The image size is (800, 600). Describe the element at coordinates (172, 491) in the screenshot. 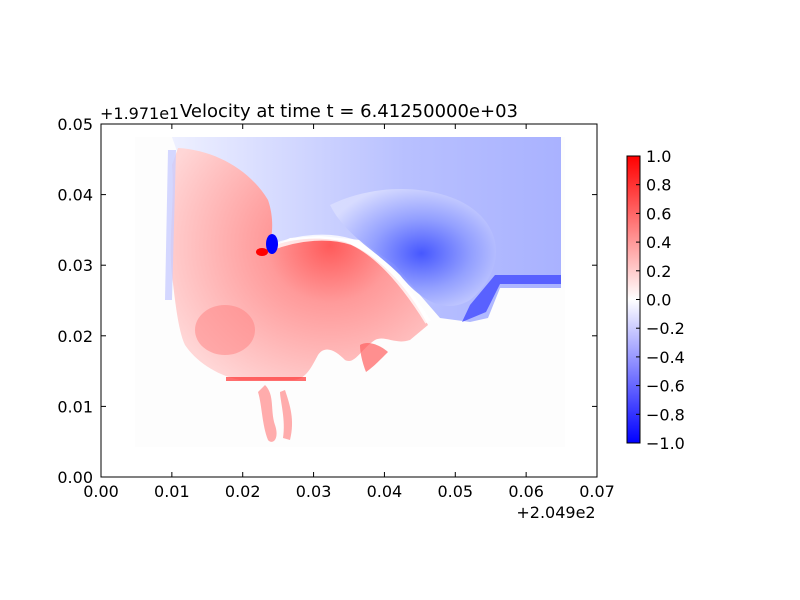

I see `x-tick-label: 0.01` at that location.